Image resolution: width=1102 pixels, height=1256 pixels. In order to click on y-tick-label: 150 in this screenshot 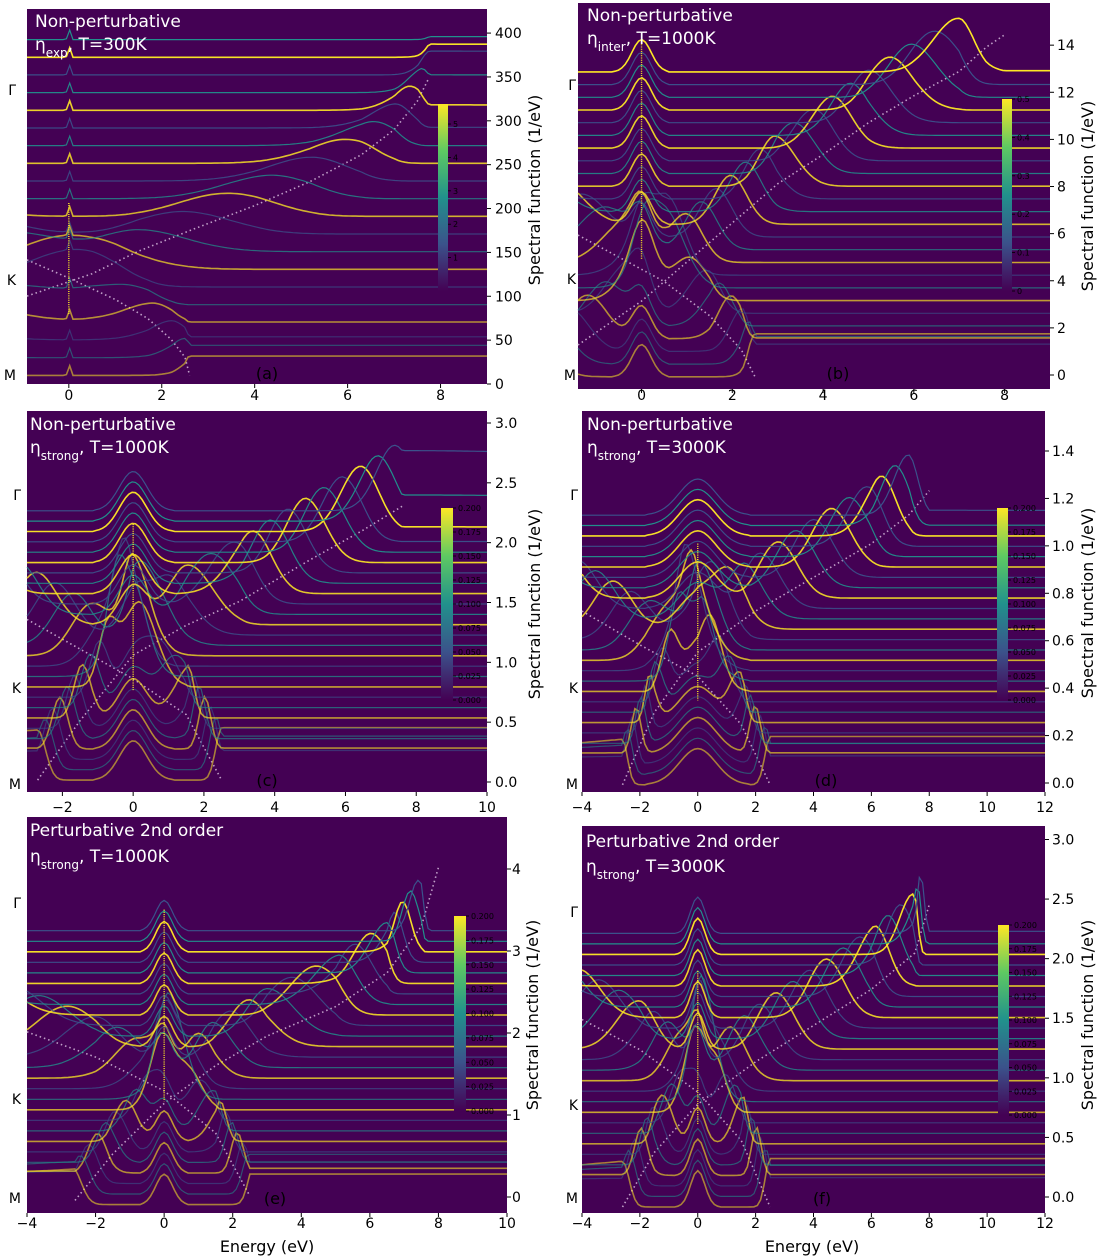, I will do `click(508, 253)`.